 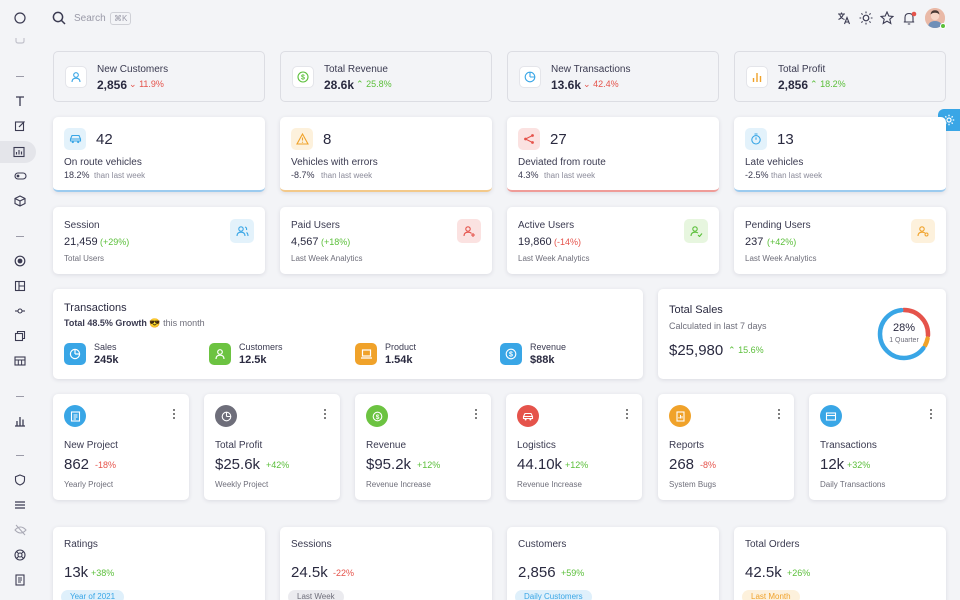 I want to click on transactions-title: Transactions, so click(x=95, y=308).